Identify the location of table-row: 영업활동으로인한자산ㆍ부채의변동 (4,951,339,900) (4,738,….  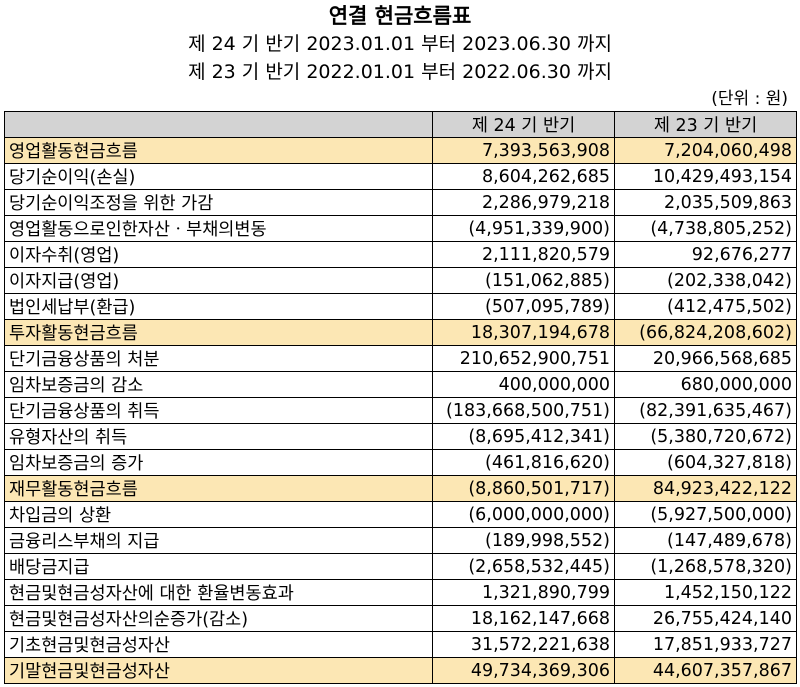
(400, 228).